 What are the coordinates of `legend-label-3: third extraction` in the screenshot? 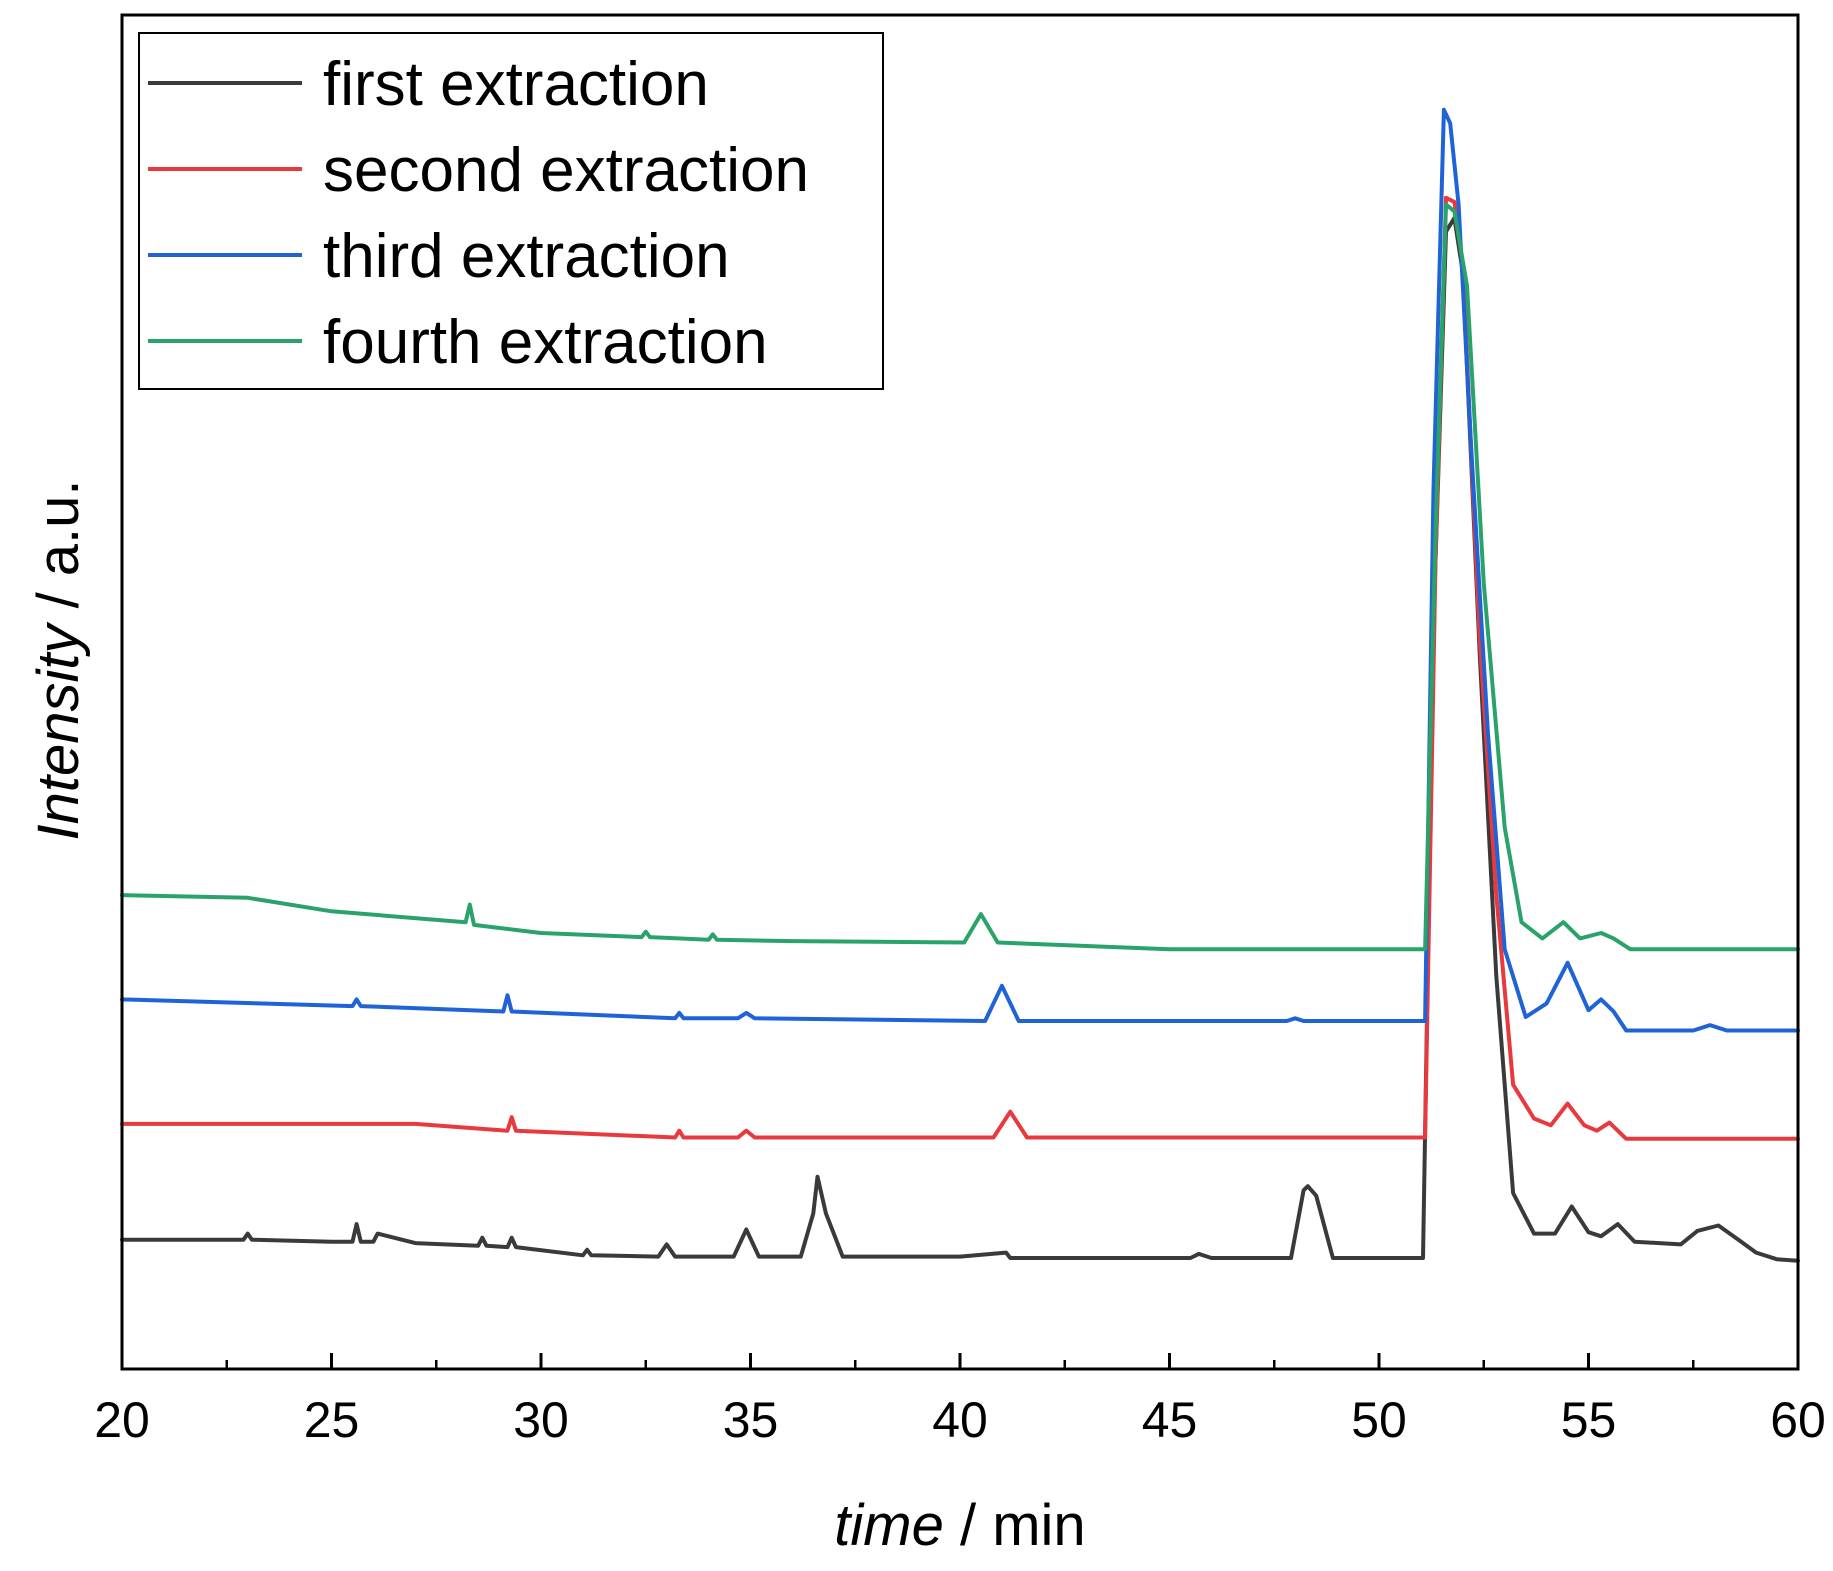 It's located at (526, 256).